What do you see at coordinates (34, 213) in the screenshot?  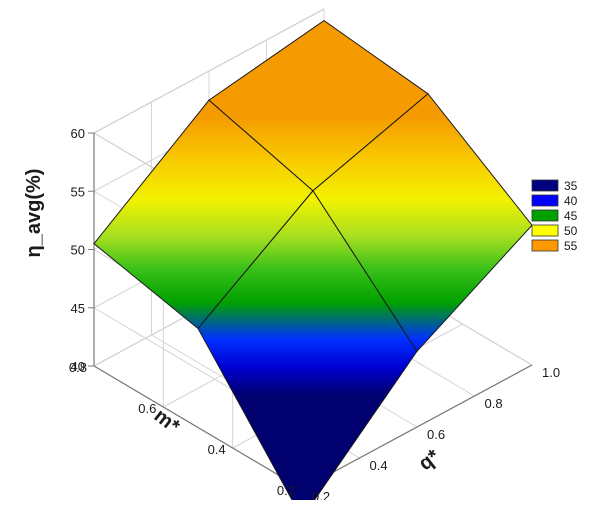 I see `z-axis-title: η_avg(%)` at bounding box center [34, 213].